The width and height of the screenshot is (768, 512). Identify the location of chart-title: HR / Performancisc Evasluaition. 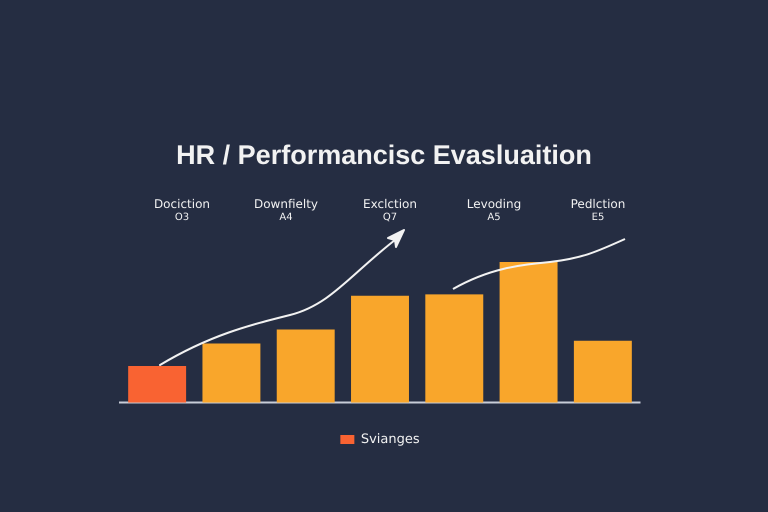
(384, 155).